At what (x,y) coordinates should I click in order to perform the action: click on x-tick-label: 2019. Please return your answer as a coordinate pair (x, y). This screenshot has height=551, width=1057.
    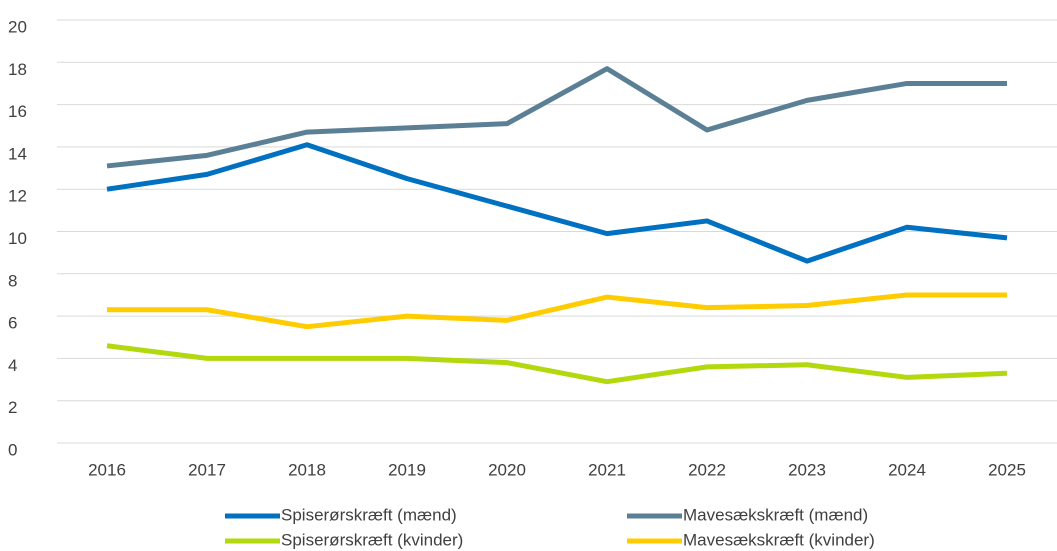
    Looking at the image, I should click on (407, 469).